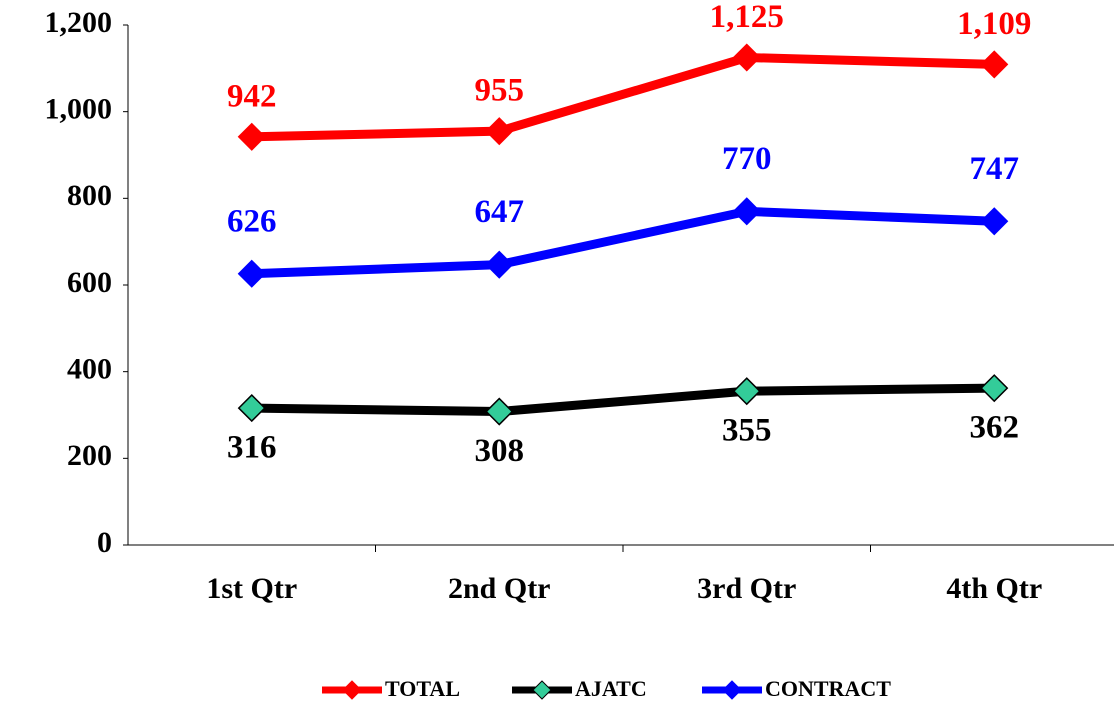 Image resolution: width=1114 pixels, height=709 pixels. Describe the element at coordinates (500, 451) in the screenshot. I see `data-label: 308` at that location.